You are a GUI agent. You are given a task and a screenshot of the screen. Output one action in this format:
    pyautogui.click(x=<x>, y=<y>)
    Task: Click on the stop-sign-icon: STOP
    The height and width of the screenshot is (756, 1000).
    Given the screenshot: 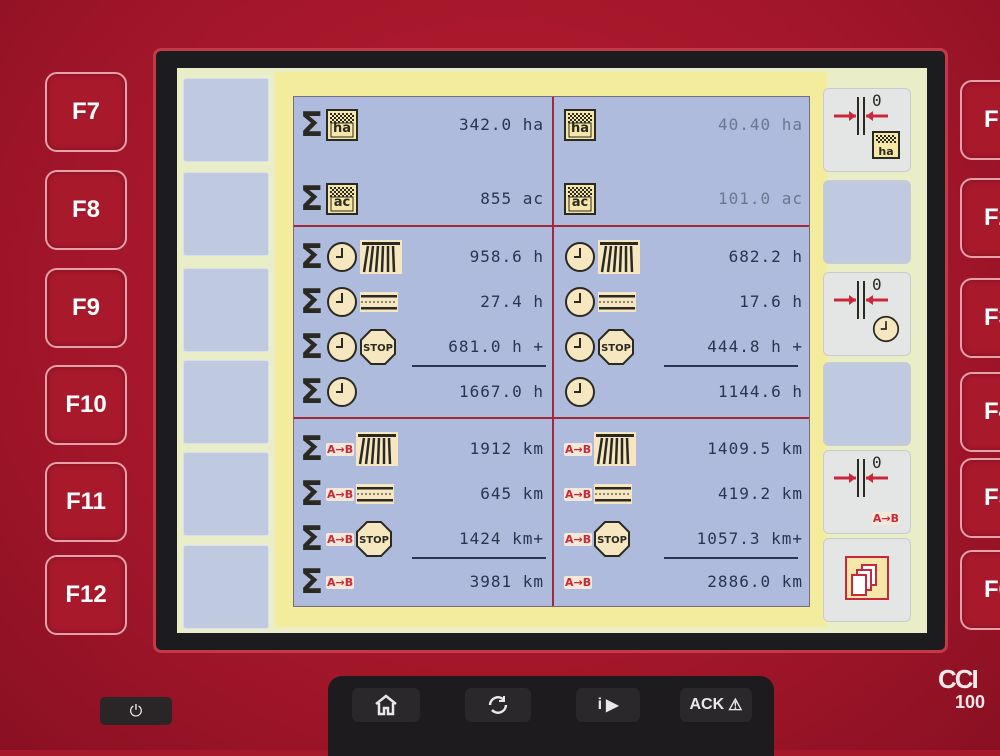 What is the action you would take?
    pyautogui.click(x=378, y=347)
    